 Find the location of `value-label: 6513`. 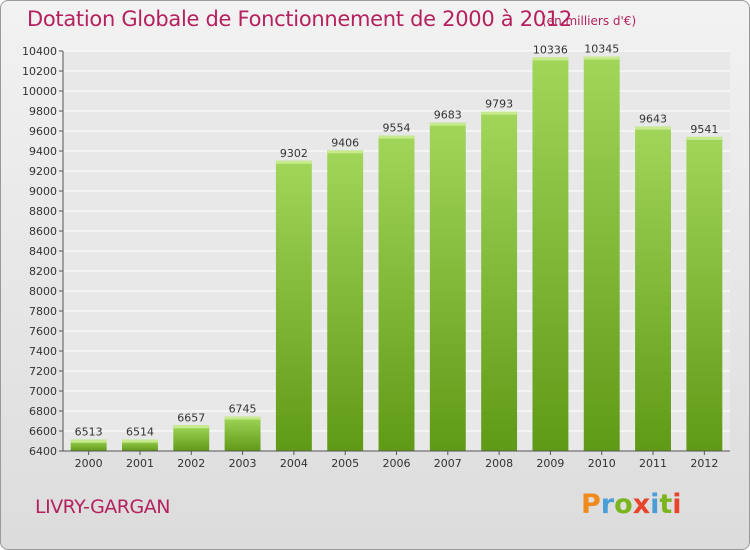

value-label: 6513 is located at coordinates (89, 432).